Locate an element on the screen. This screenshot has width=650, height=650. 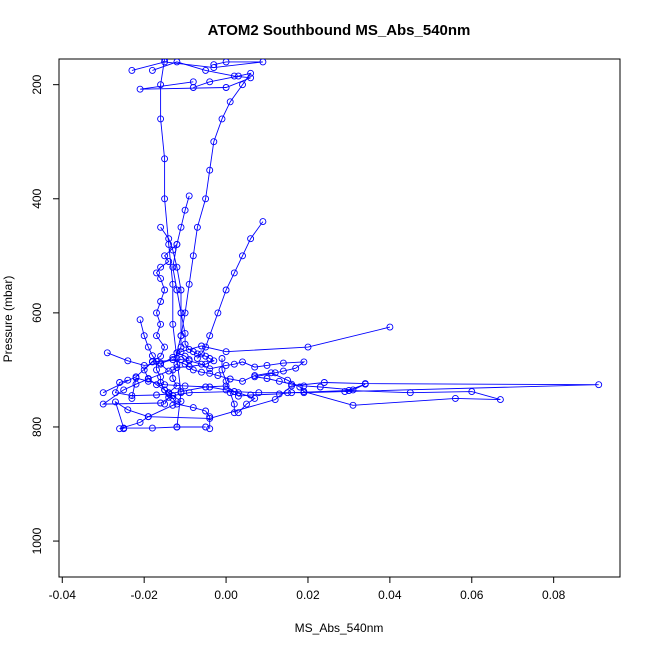
x-tick-label: -0.02 is located at coordinates (144, 595).